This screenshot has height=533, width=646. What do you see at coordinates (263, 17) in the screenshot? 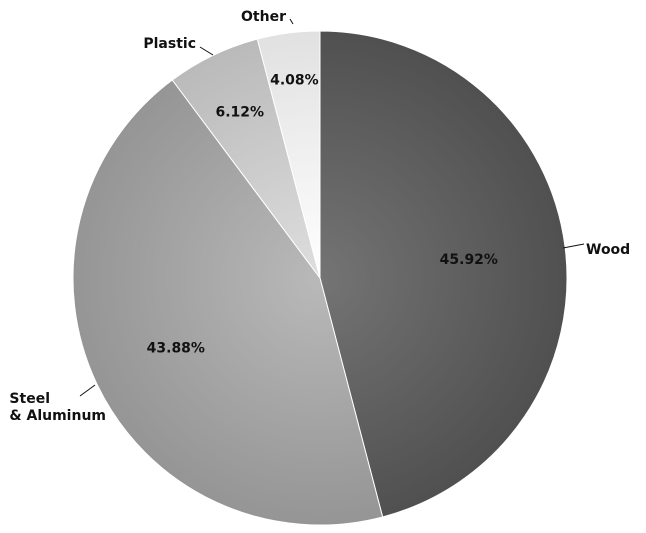
I see `category-label-other: Other` at bounding box center [263, 17].